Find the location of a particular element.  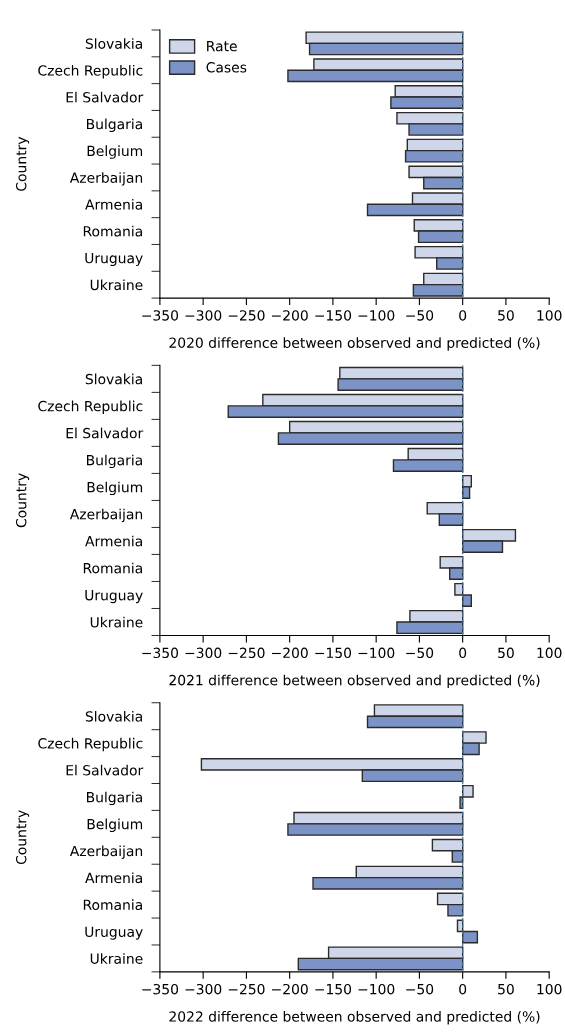

legend-label: Cases is located at coordinates (226, 67).